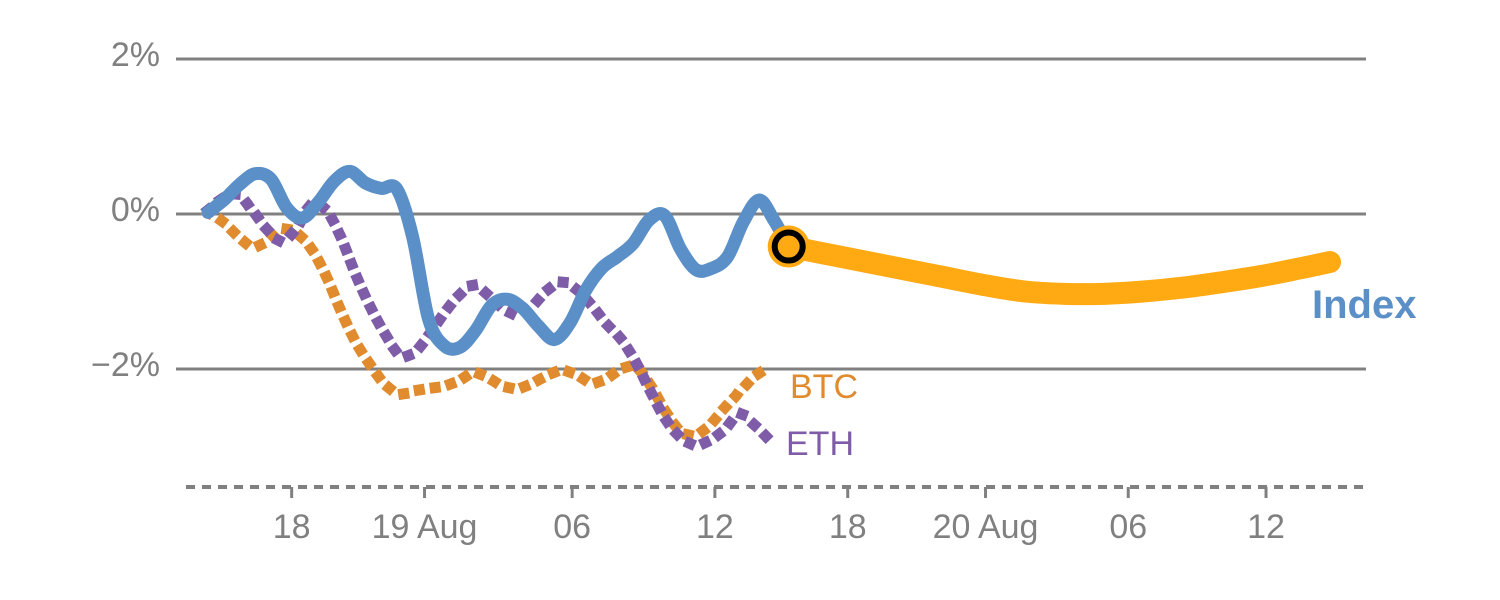 The height and width of the screenshot is (600, 1500). I want to click on x-tick-label-0: 18, so click(291, 527).